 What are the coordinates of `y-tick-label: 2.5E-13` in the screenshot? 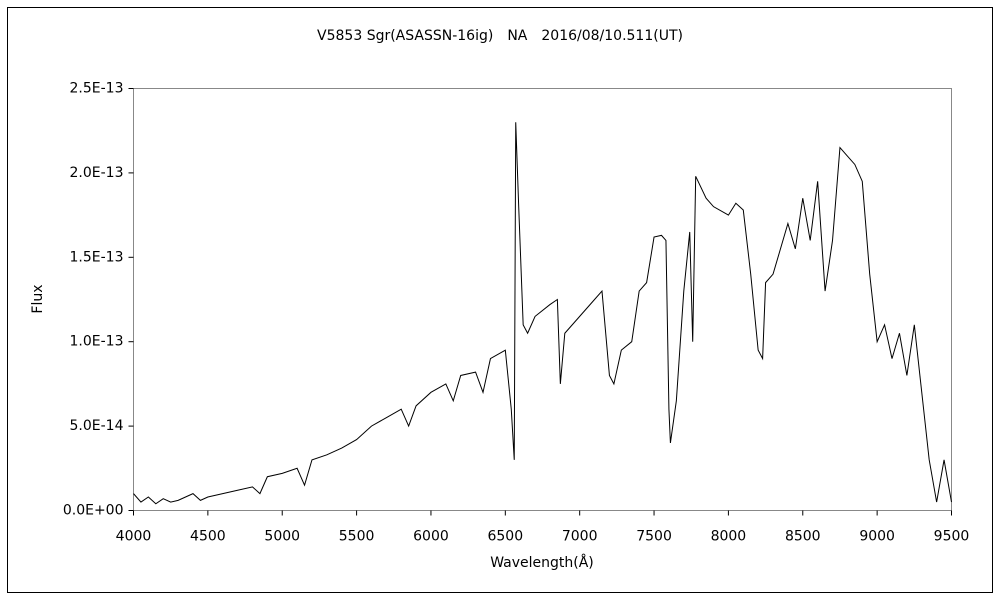 It's located at (97, 89).